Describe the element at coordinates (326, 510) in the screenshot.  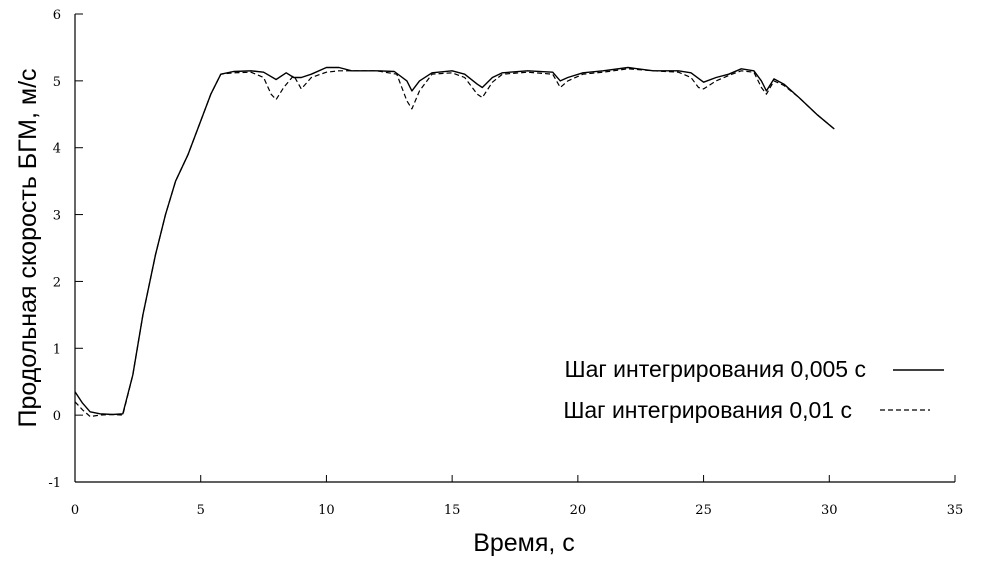
I see `x-tick-label: 10` at that location.